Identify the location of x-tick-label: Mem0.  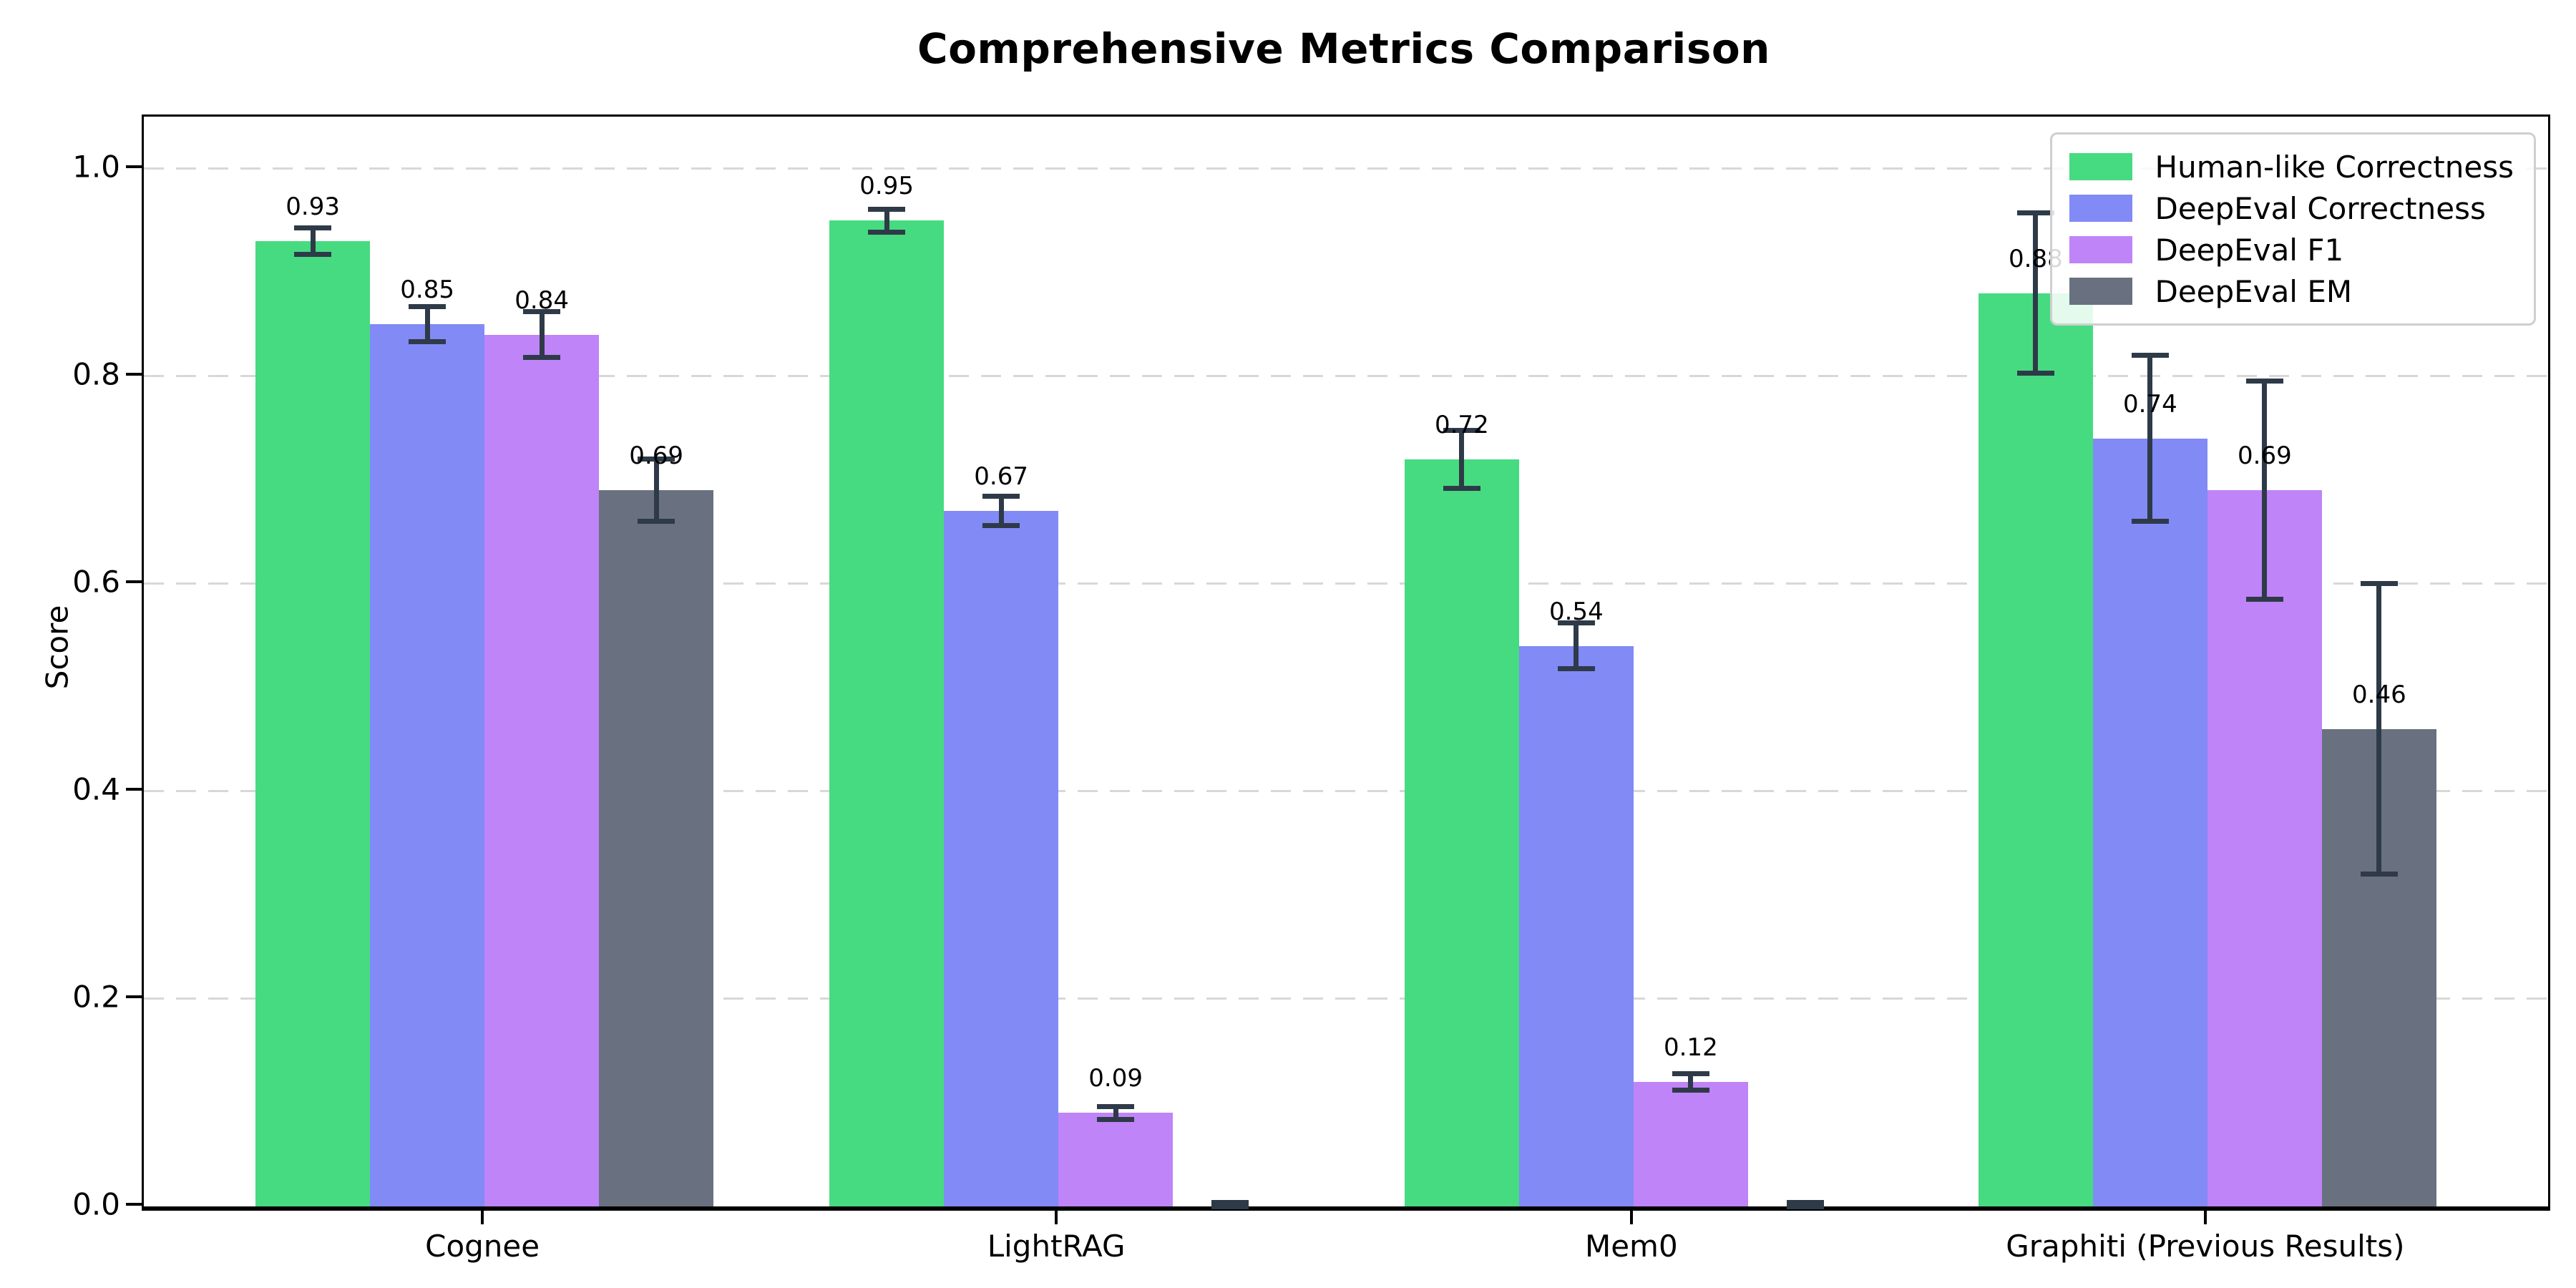
(1631, 1246).